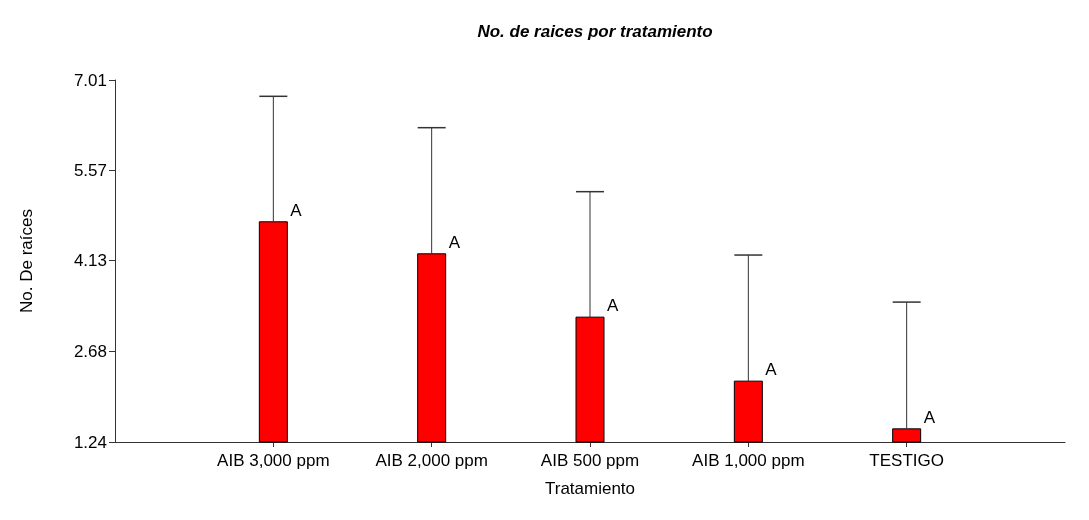 This screenshot has width=1089, height=520. I want to click on y-axis-title: No. De raíces, so click(26, 261).